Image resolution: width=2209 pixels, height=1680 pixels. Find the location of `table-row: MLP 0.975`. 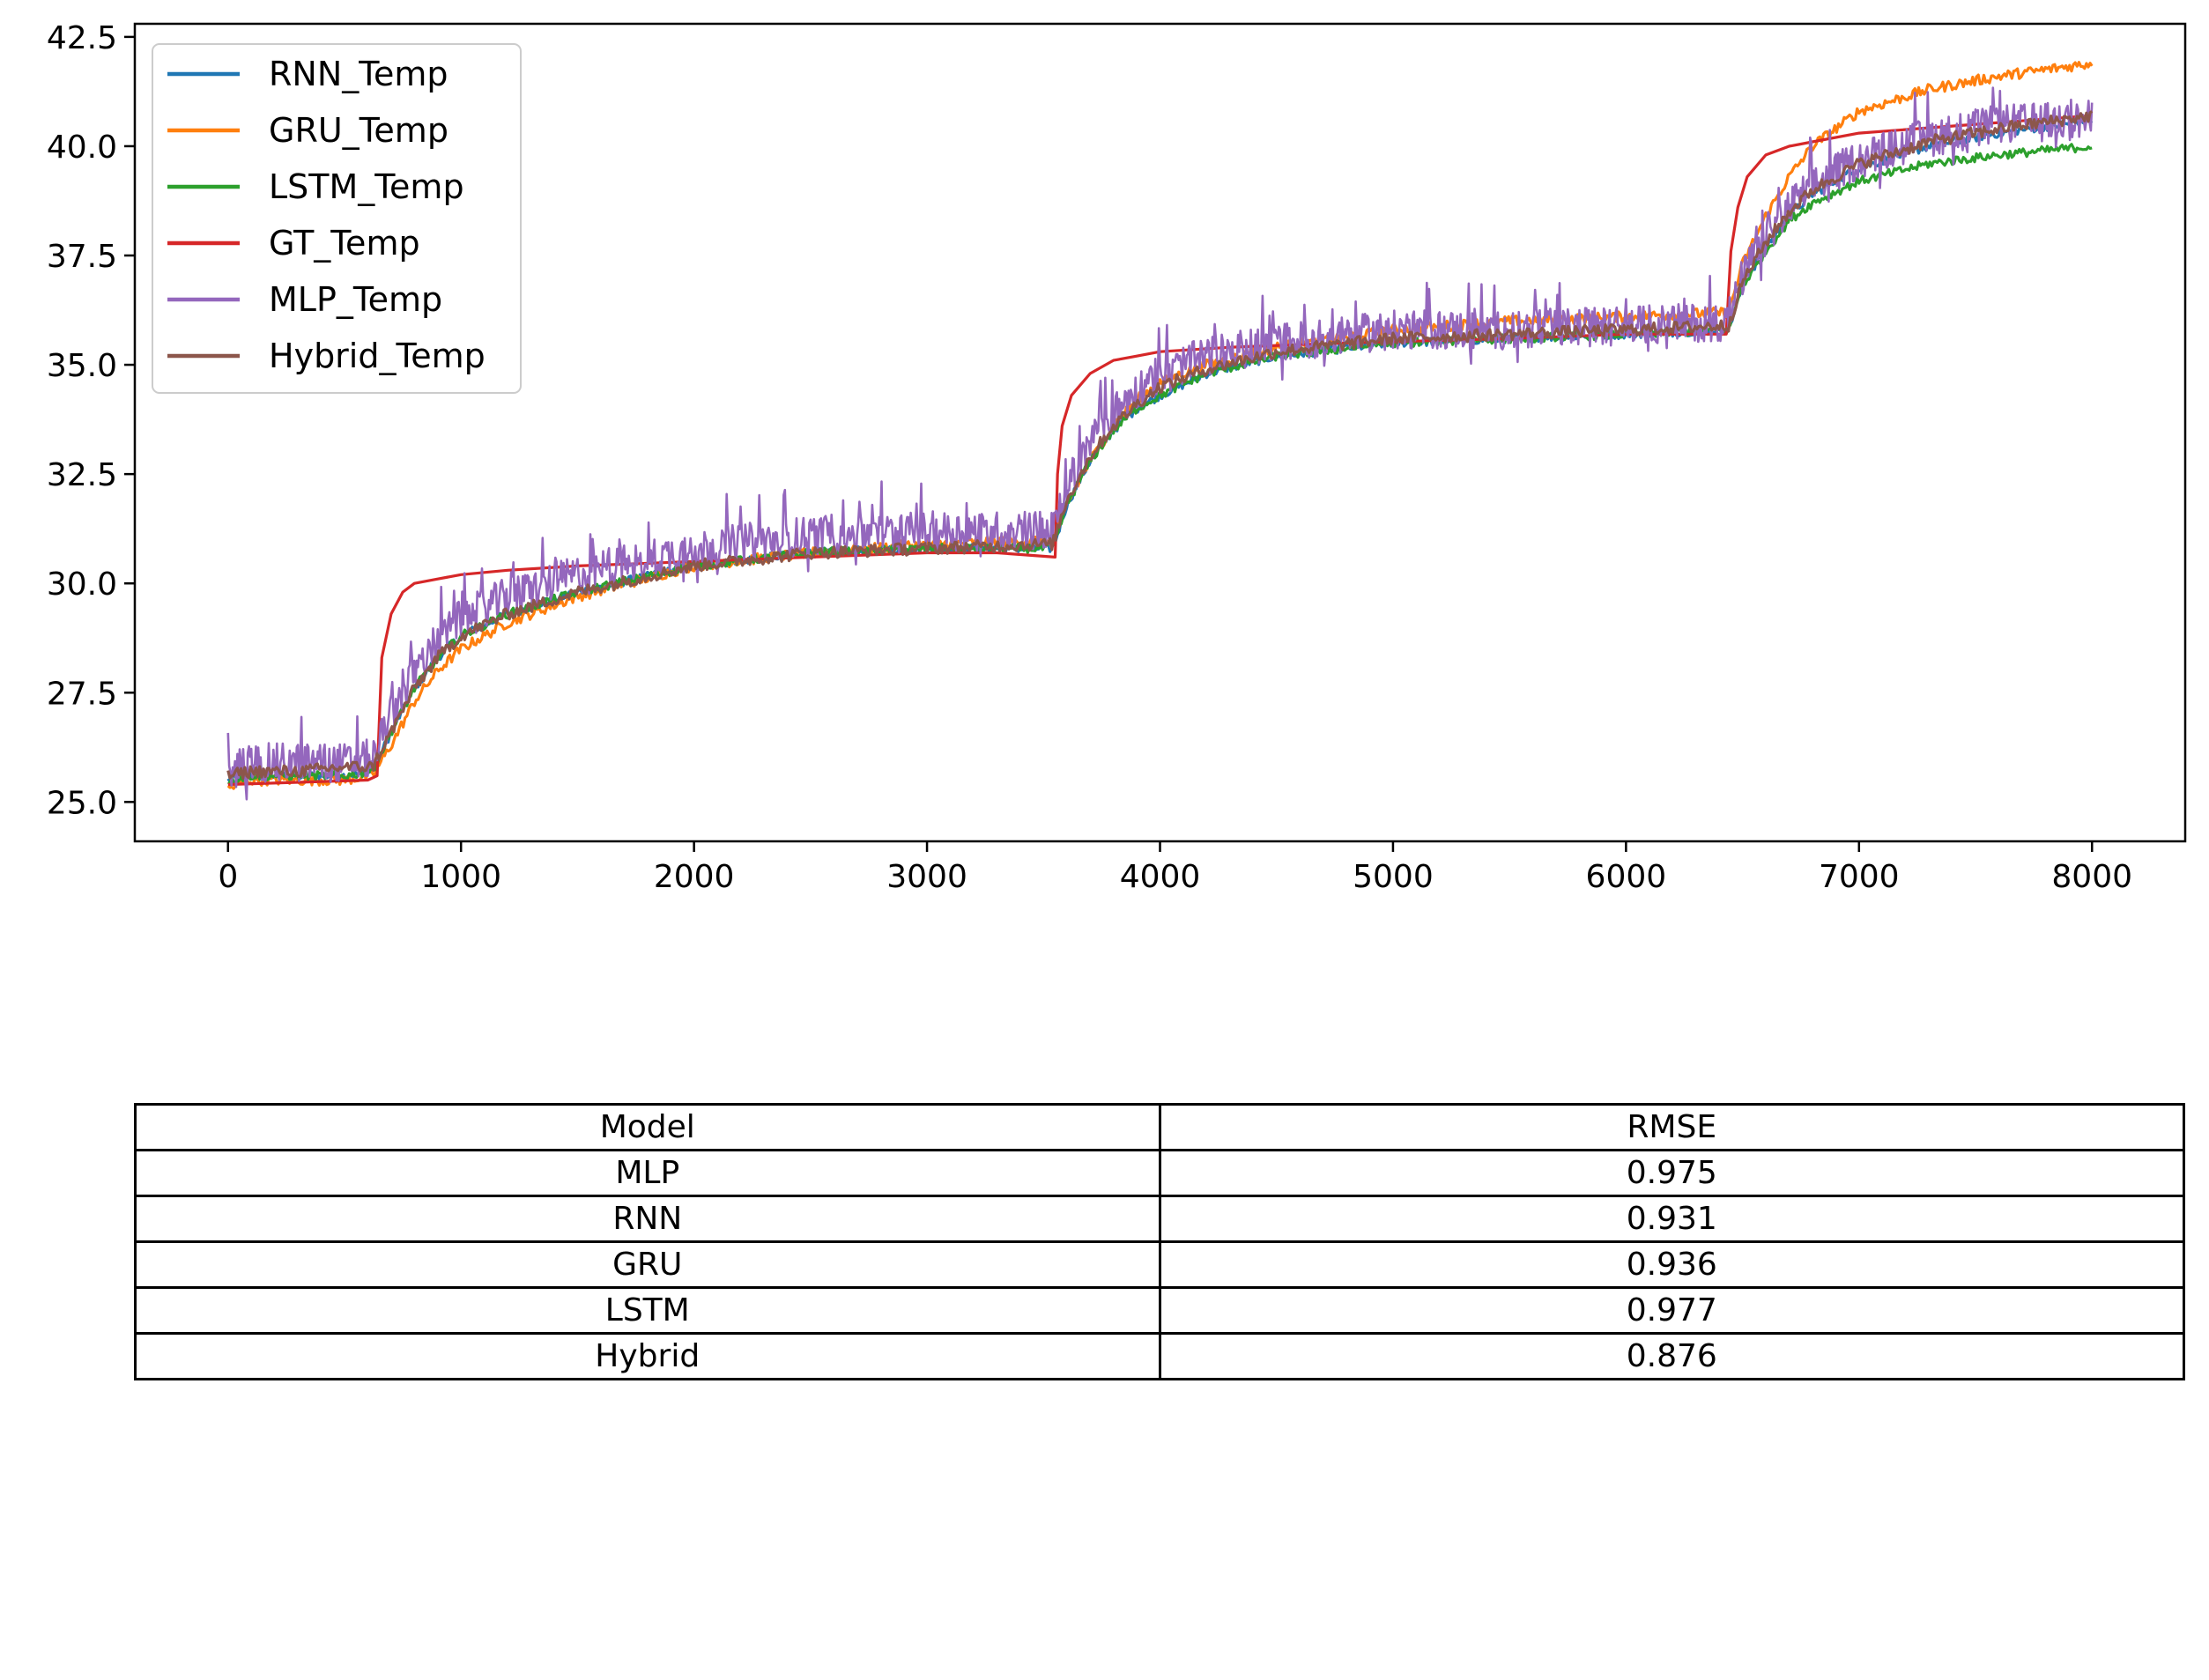

table-row: MLP 0.975 is located at coordinates (1159, 1173).